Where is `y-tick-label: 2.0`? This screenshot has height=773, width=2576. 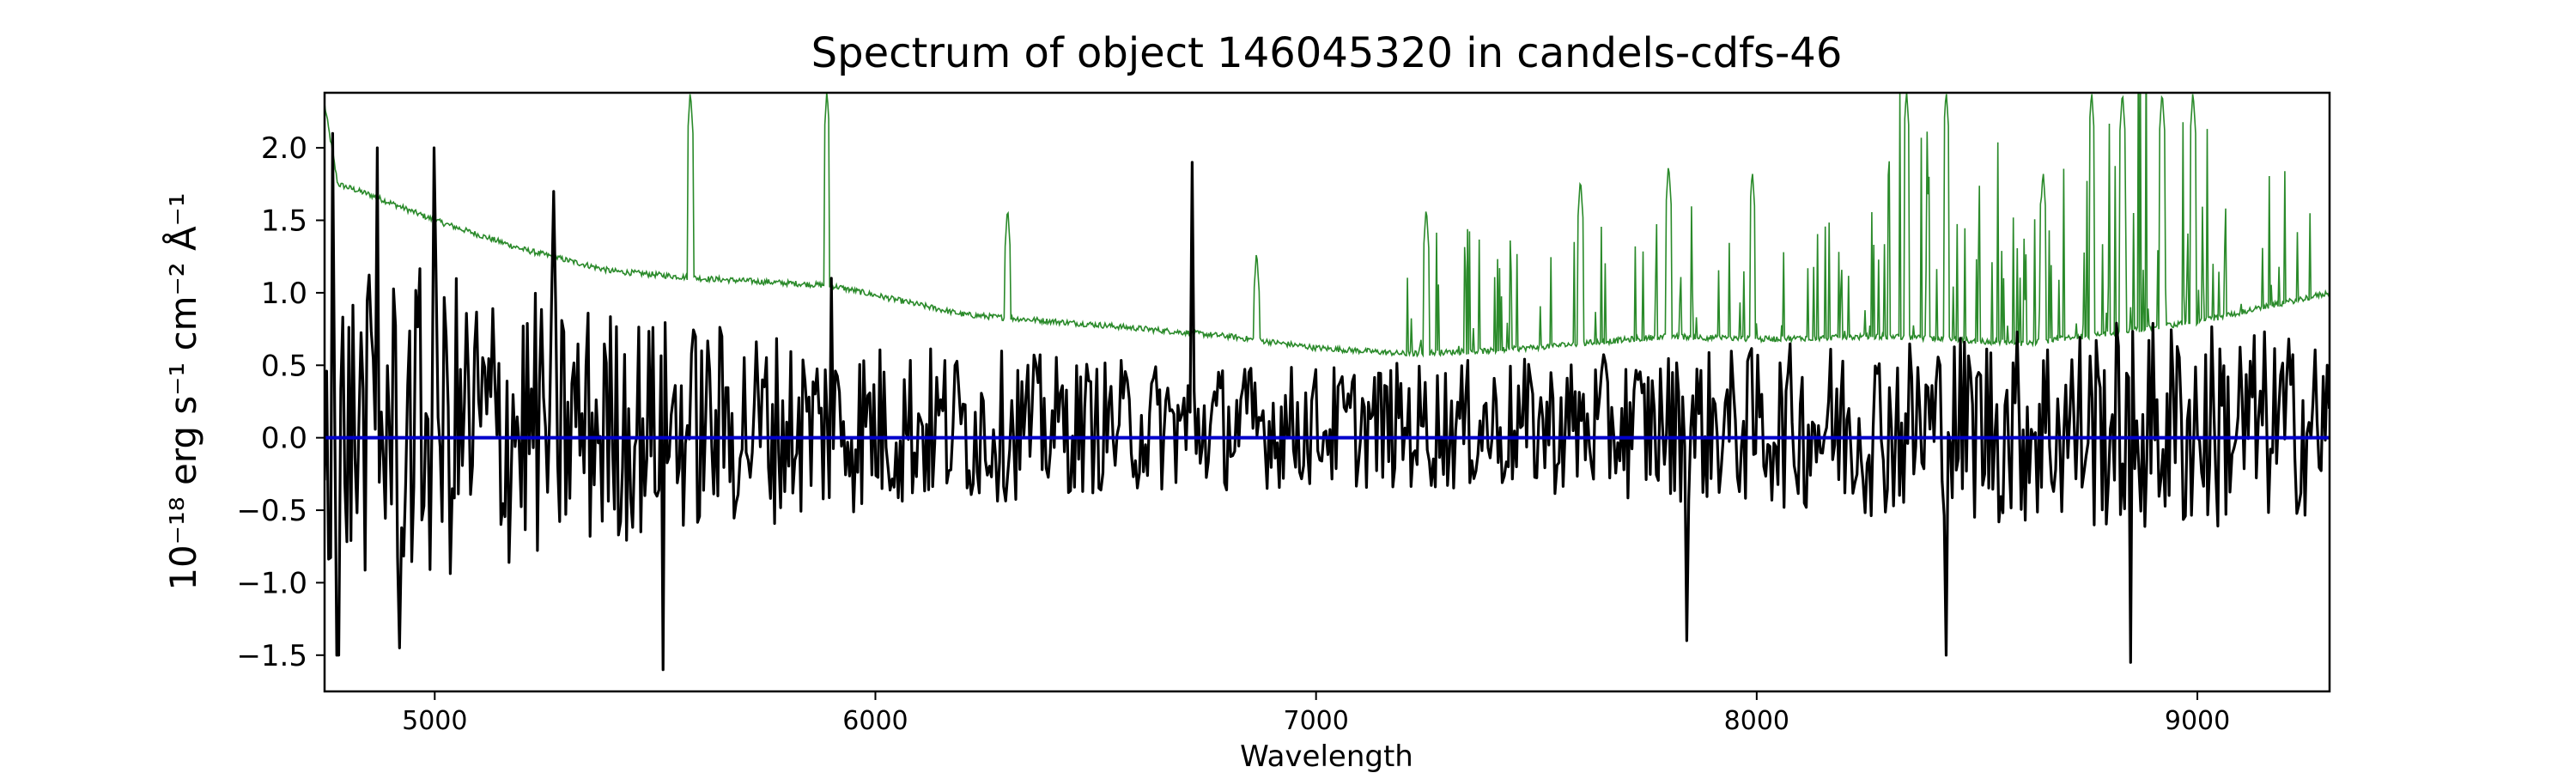
y-tick-label: 2.0 is located at coordinates (284, 148).